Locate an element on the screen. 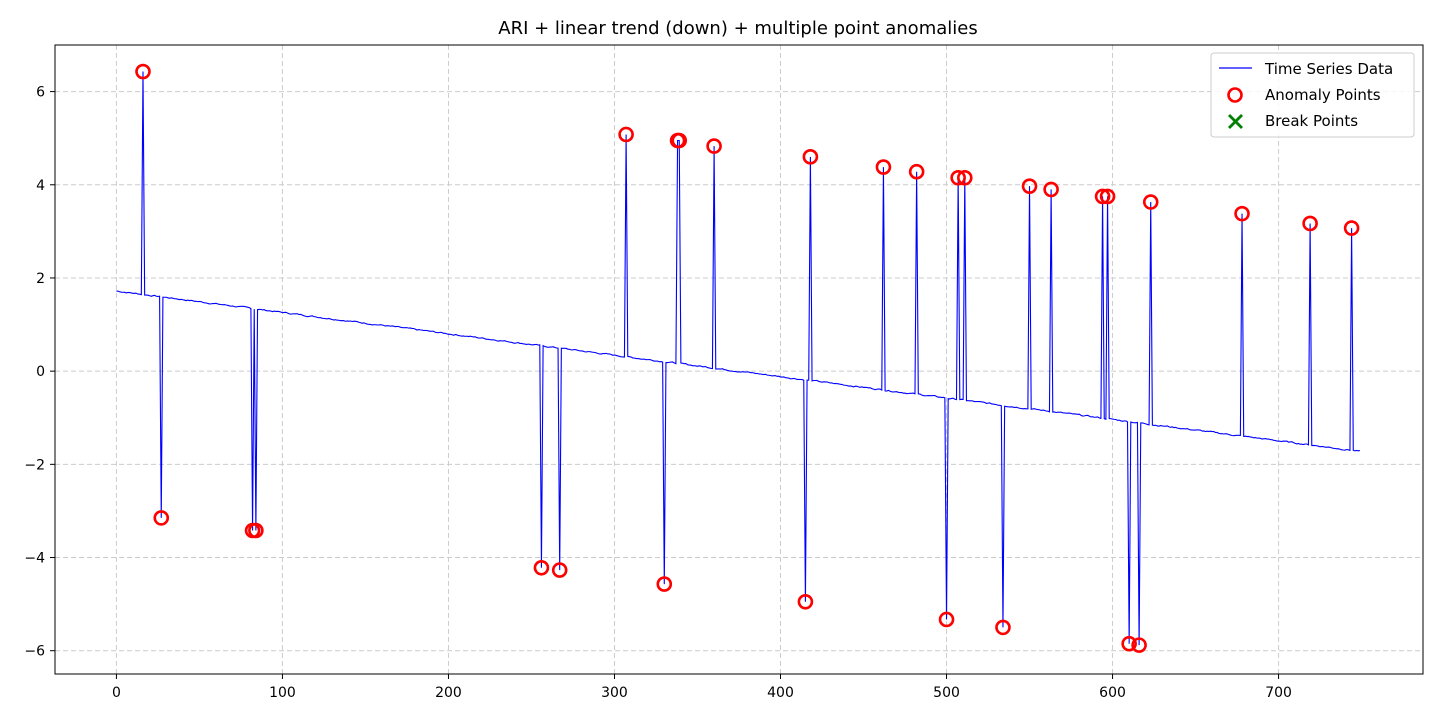  y-tick-label: −6 is located at coordinates (34, 652).